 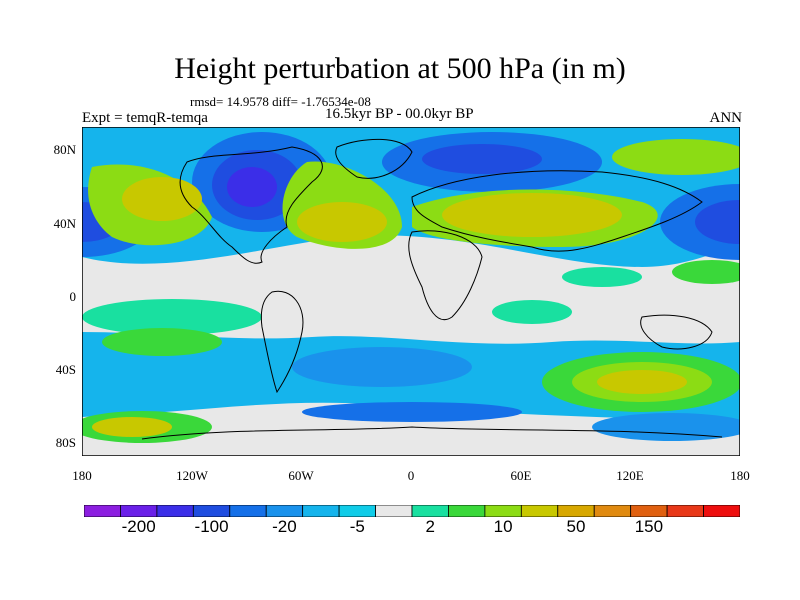 What do you see at coordinates (382, 367) in the screenshot?
I see `field-south-atlantic` at bounding box center [382, 367].